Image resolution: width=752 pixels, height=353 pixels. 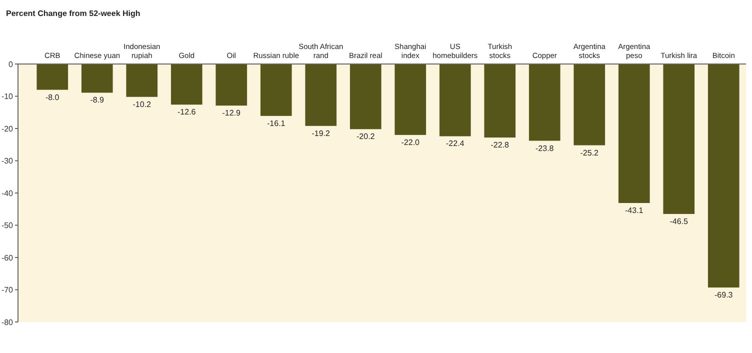 What do you see at coordinates (321, 133) in the screenshot?
I see `data-label: -19.2` at bounding box center [321, 133].